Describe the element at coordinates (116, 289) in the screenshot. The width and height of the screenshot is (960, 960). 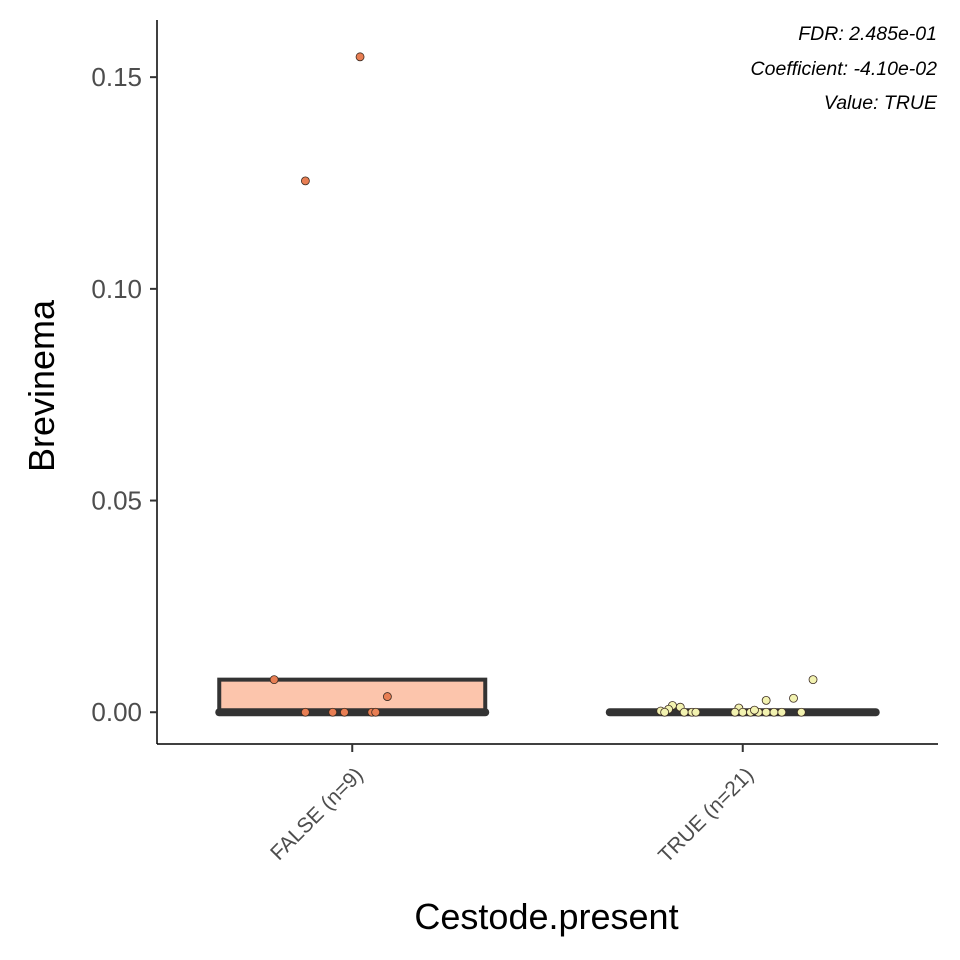
I see `y-tick-label: 0.10` at that location.